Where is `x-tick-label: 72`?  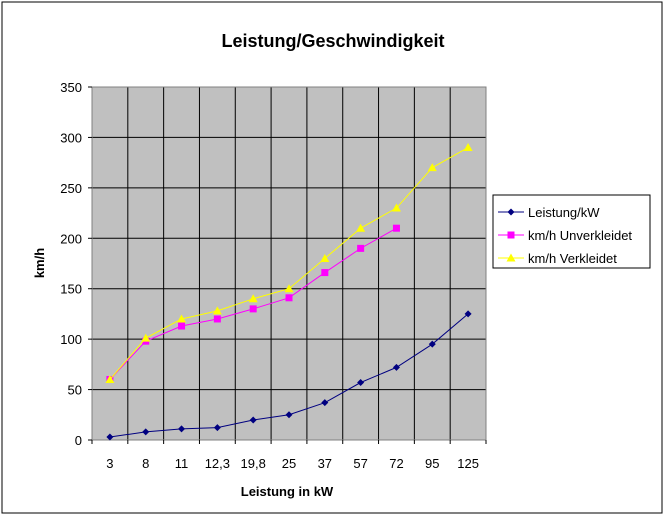 x-tick-label: 72 is located at coordinates (396, 463).